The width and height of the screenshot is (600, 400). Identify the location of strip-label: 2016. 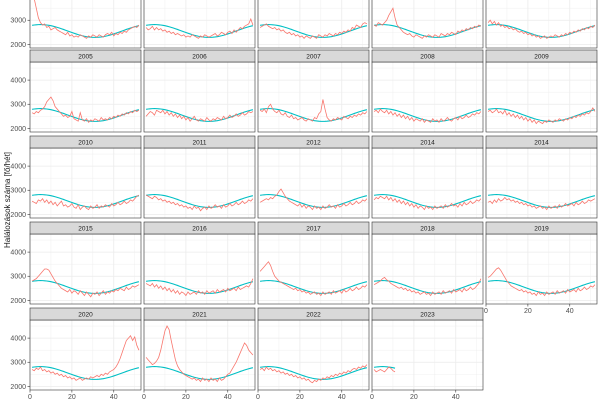
(199, 229).